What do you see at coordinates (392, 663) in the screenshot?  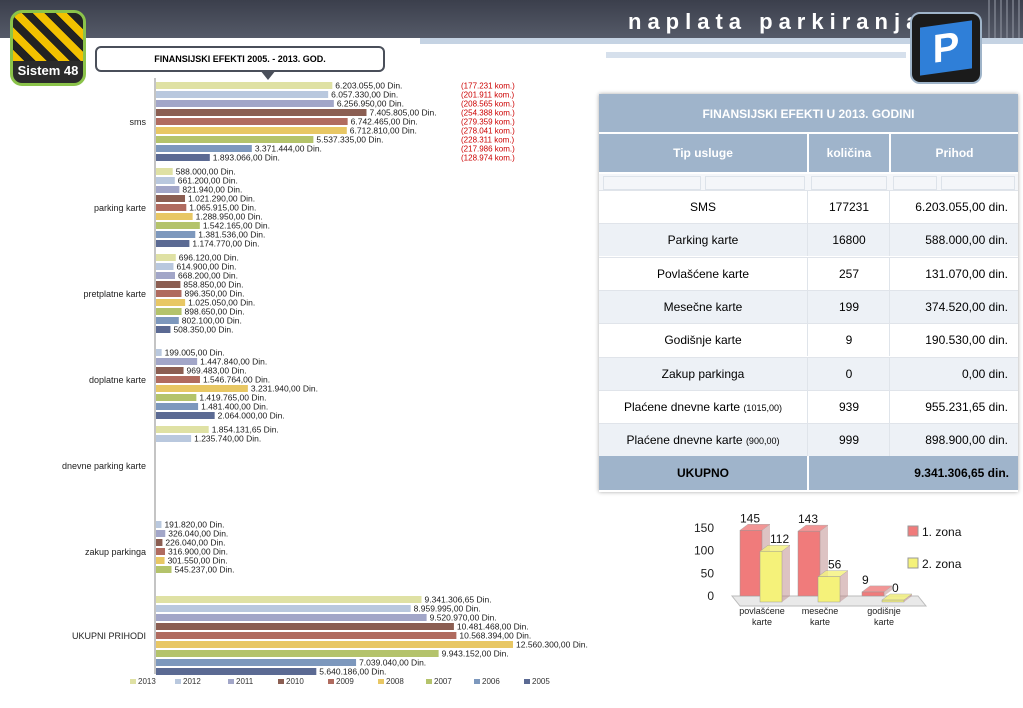 I see `bar-value-label: 7.039.040,00 Din.` at bounding box center [392, 663].